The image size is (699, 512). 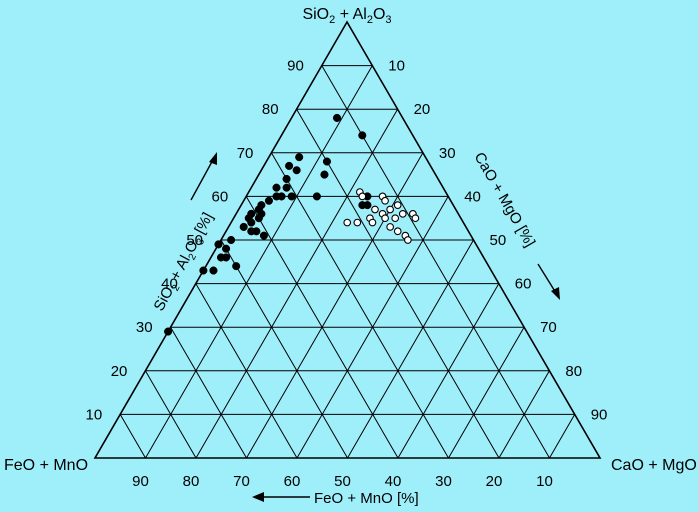 I want to click on right-tick-label: 90, so click(x=599, y=414).